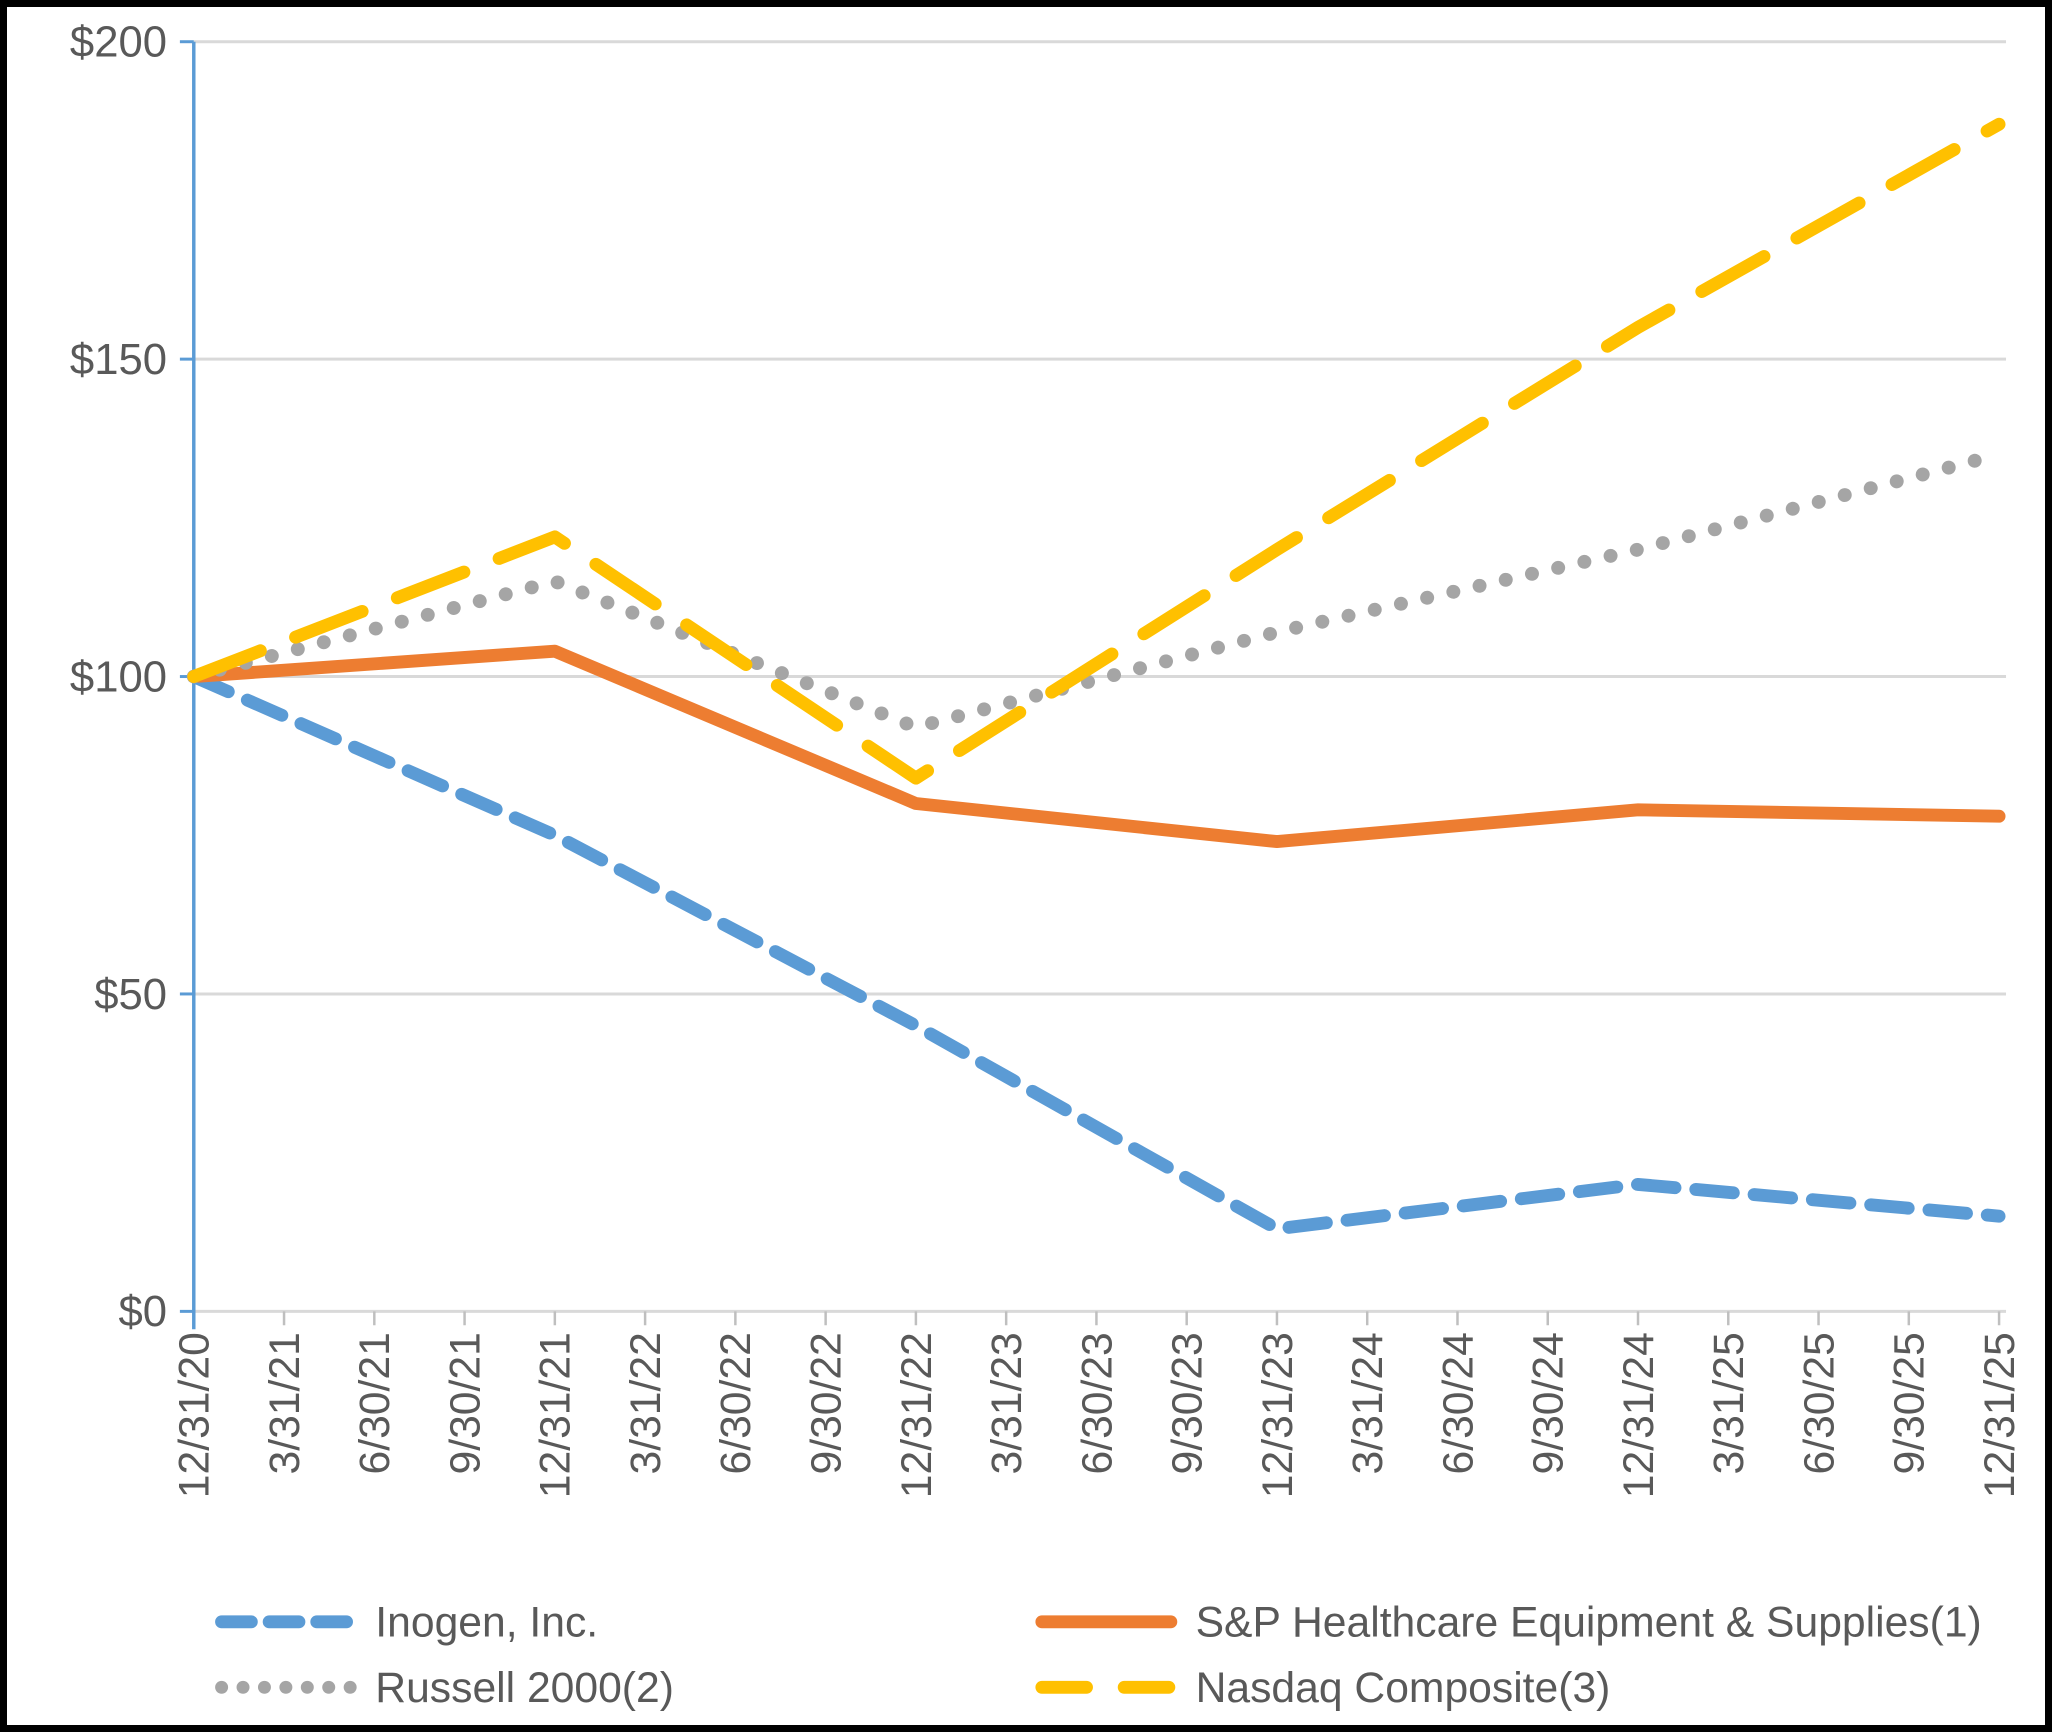 The width and height of the screenshot is (2052, 1732). I want to click on y-axis-label-200: $200, so click(118, 42).